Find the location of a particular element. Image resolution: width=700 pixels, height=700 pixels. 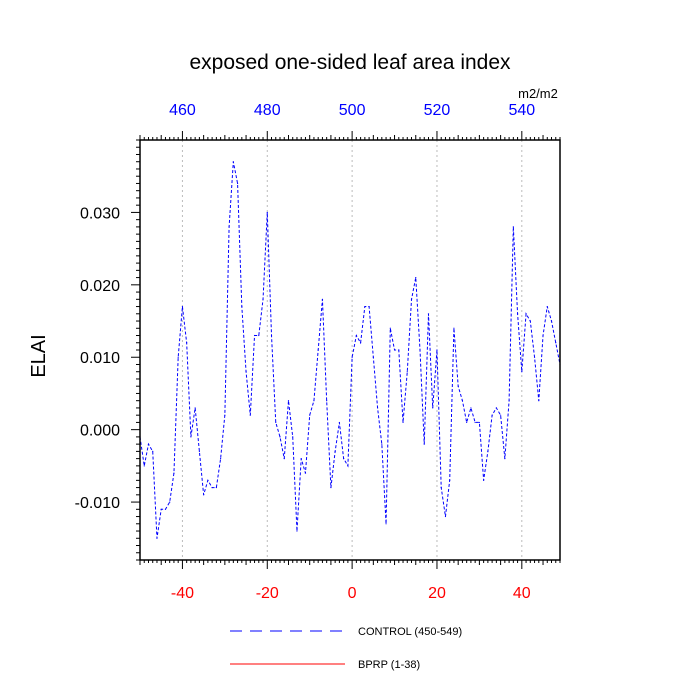

y-tick-label: 0.030 is located at coordinates (100, 213).